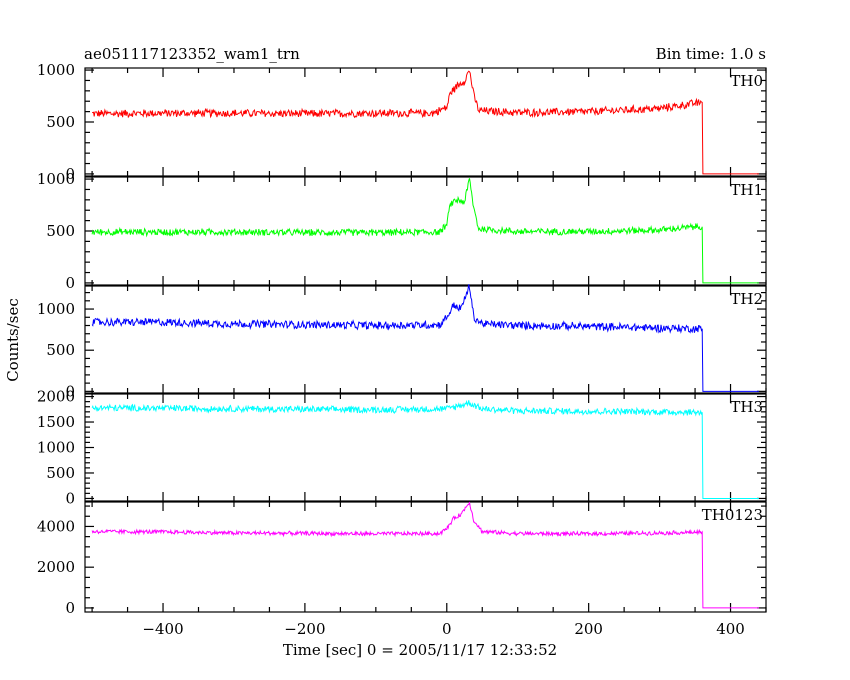 This screenshot has width=850, height=680. Describe the element at coordinates (56, 526) in the screenshot. I see `y-tick-label: 4000` at that location.